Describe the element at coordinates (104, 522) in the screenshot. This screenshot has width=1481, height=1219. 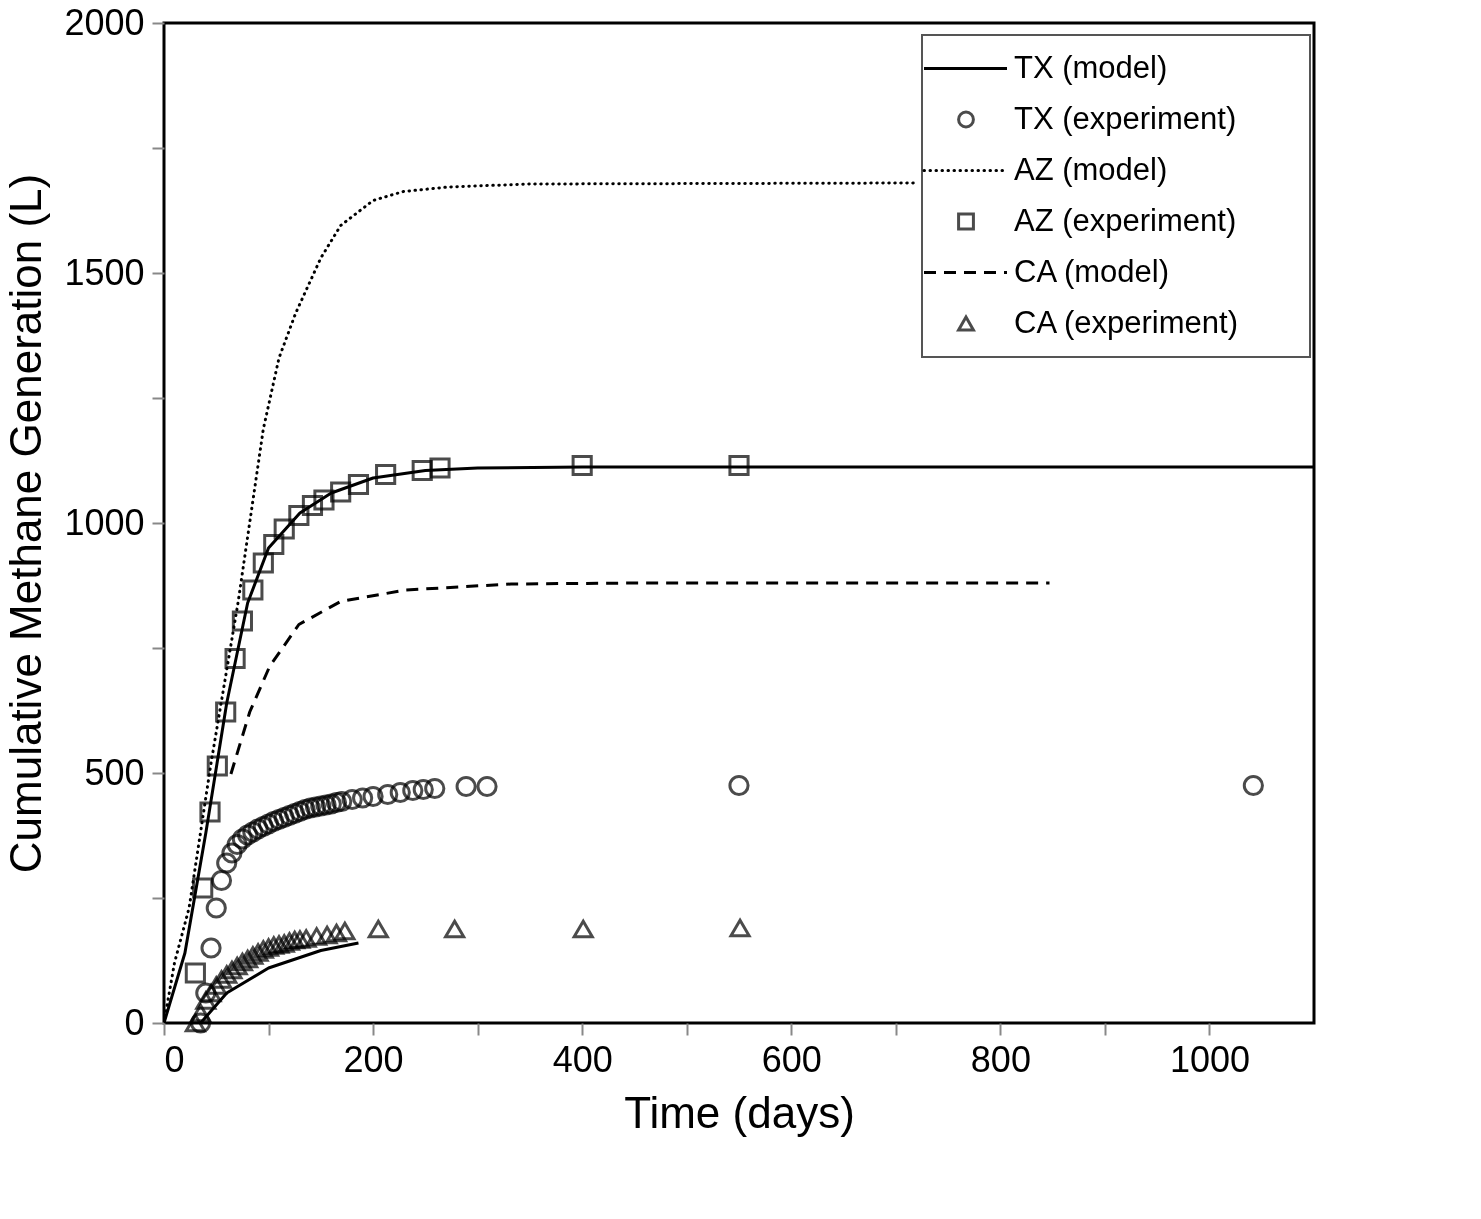
I see `y-tick-label: 1000` at that location.